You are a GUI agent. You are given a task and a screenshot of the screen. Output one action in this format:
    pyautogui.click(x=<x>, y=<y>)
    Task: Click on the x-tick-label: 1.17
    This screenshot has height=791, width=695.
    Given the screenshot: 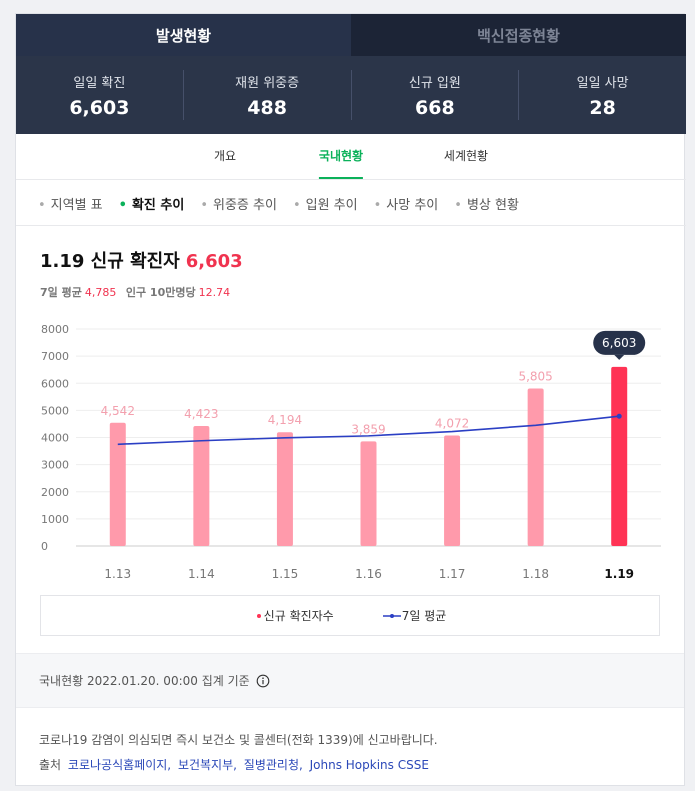 What is the action you would take?
    pyautogui.click(x=452, y=574)
    